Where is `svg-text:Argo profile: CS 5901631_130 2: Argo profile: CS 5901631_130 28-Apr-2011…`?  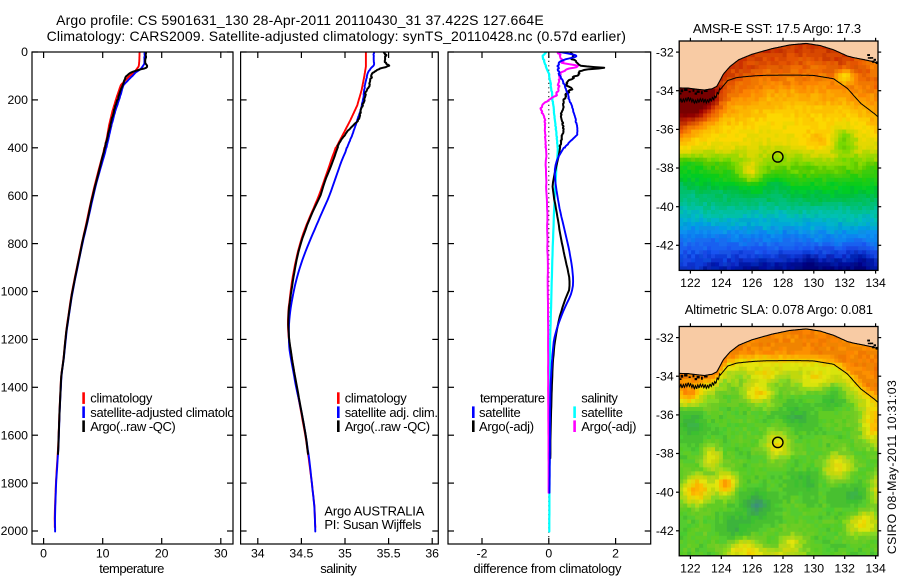 svg-text:Argo profile: CS 5901631_130 2: Argo profile: CS 5901631_130 28-Apr-2011… is located at coordinates (300, 20).